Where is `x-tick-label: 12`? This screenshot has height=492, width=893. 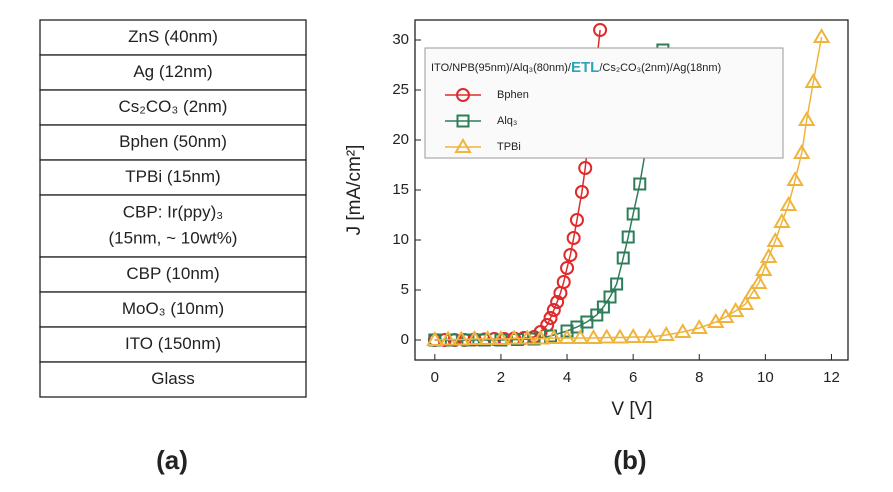 x-tick-label: 12 is located at coordinates (831, 377).